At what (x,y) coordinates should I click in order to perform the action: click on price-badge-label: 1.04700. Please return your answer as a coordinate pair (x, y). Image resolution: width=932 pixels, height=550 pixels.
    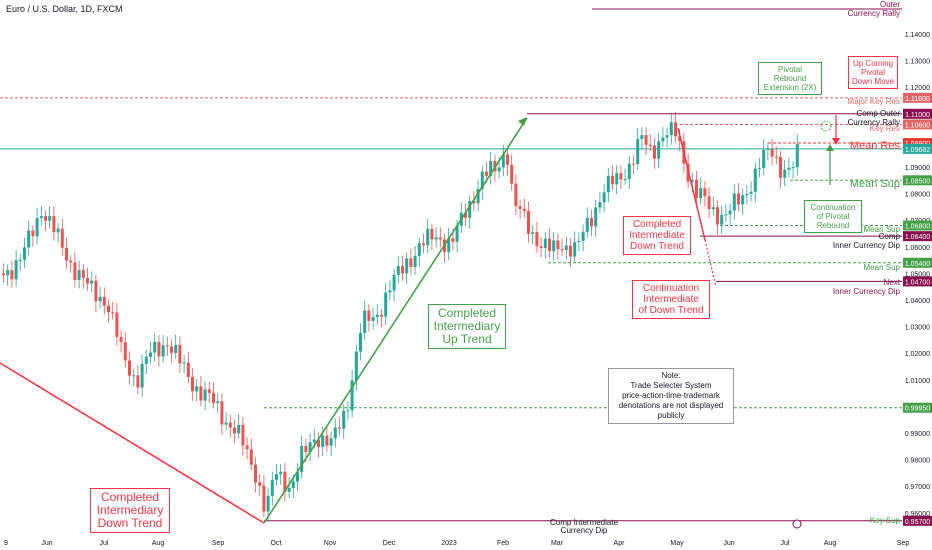
    Looking at the image, I should click on (917, 282).